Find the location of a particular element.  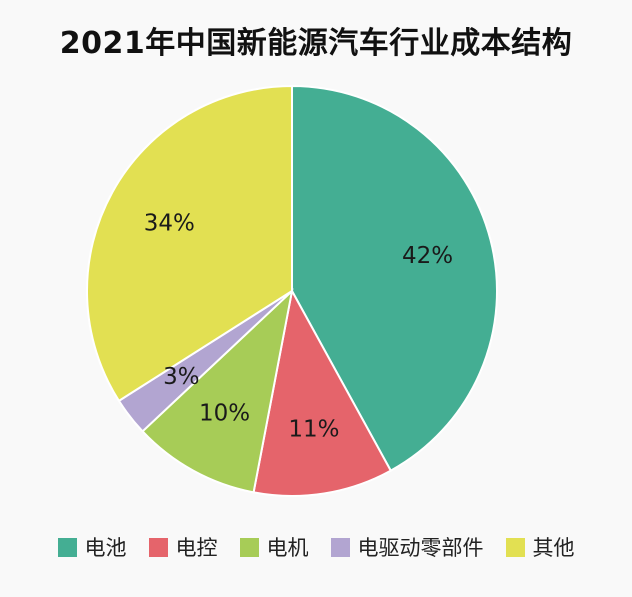

slice-label-2: 11% is located at coordinates (313, 429).